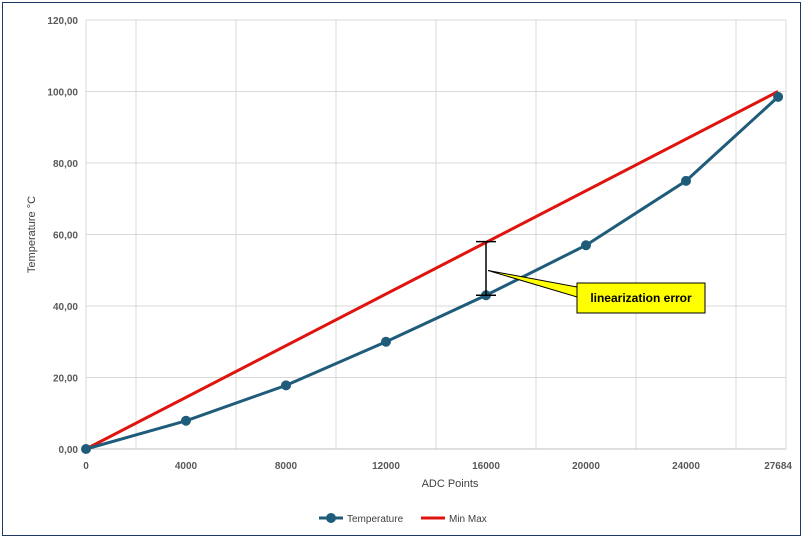 The height and width of the screenshot is (540, 805). Describe the element at coordinates (450, 484) in the screenshot. I see `x-axis-title: ADC Points` at that location.